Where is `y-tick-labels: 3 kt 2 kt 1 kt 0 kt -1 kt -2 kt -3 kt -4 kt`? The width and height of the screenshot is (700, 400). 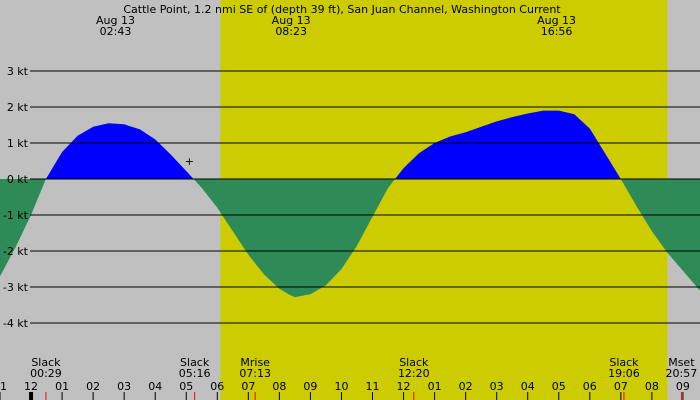
y-tick-labels: 3 kt 2 kt 1 kt 0 kt -1 kt -2 kt -3 kt -4 kt is located at coordinates (16, 197).